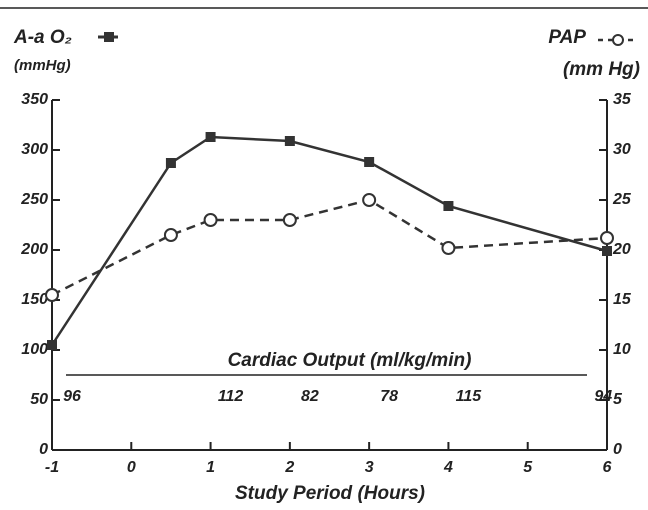  What do you see at coordinates (622, 349) in the screenshot?
I see `y2-tick-label: 10` at bounding box center [622, 349].